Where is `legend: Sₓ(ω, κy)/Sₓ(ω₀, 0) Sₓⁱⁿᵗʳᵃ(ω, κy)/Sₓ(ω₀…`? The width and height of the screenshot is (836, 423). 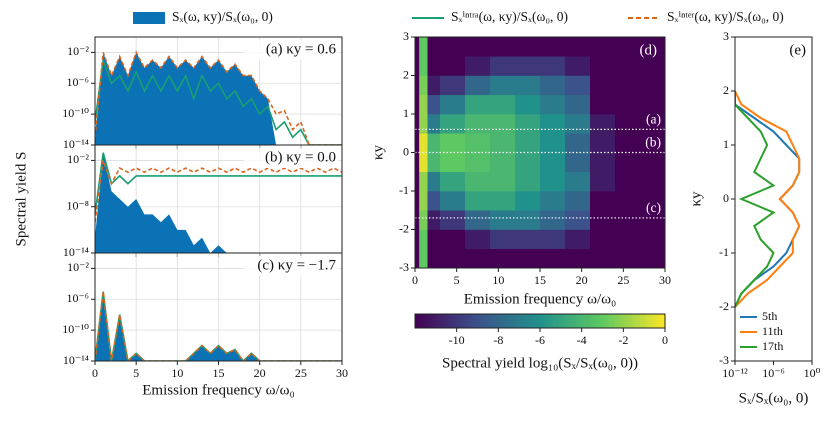 legend: Sₓ(ω, κy)/Sₓ(ω₀, 0) Sₓⁱⁿᵗʳᵃ(ω, κy)/Sₓ(ω₀… is located at coordinates (458, 16).